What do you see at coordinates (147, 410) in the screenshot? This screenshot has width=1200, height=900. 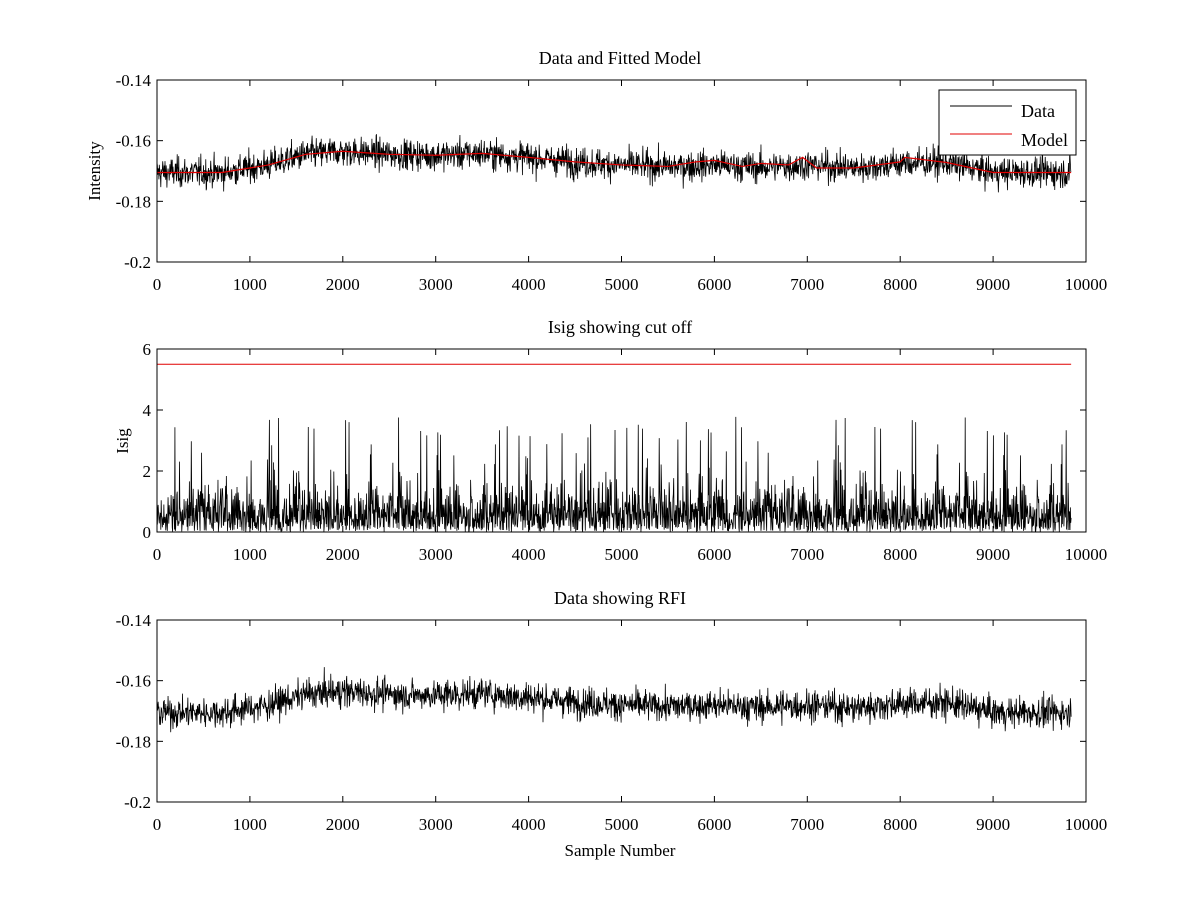 I see `y-tick-label: 4` at bounding box center [147, 410].